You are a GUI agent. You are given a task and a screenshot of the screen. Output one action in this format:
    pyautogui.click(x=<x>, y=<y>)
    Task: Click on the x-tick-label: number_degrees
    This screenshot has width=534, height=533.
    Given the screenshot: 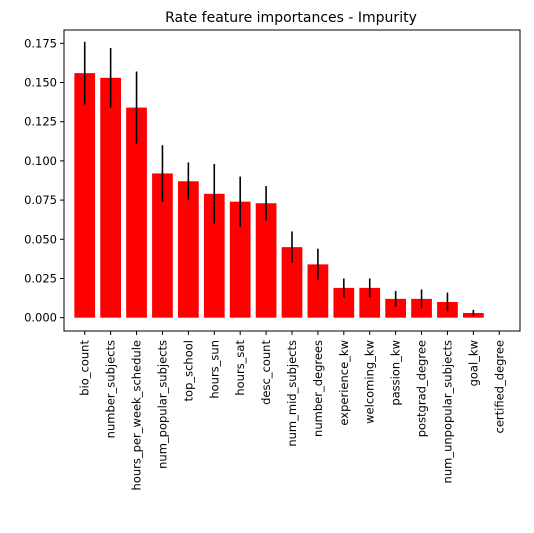 What is the action you would take?
    pyautogui.click(x=318, y=388)
    